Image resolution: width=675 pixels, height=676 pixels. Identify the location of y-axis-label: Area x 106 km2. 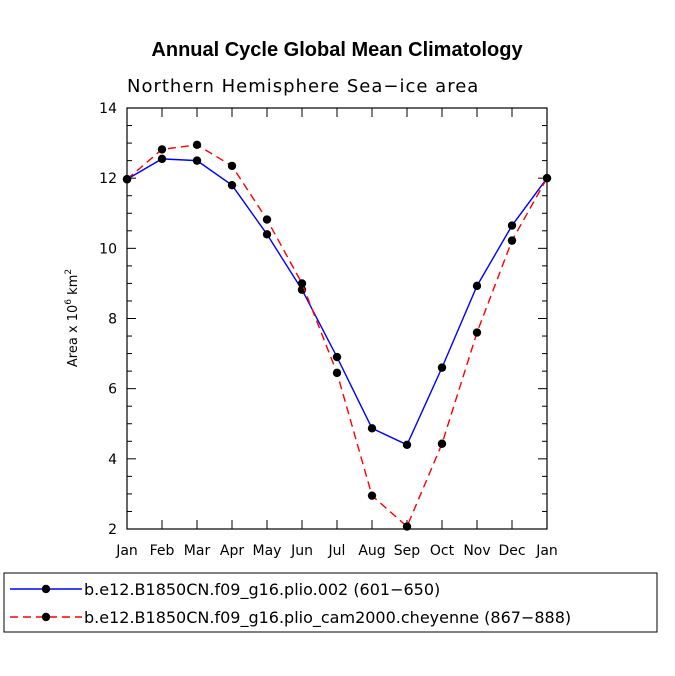
(72, 318).